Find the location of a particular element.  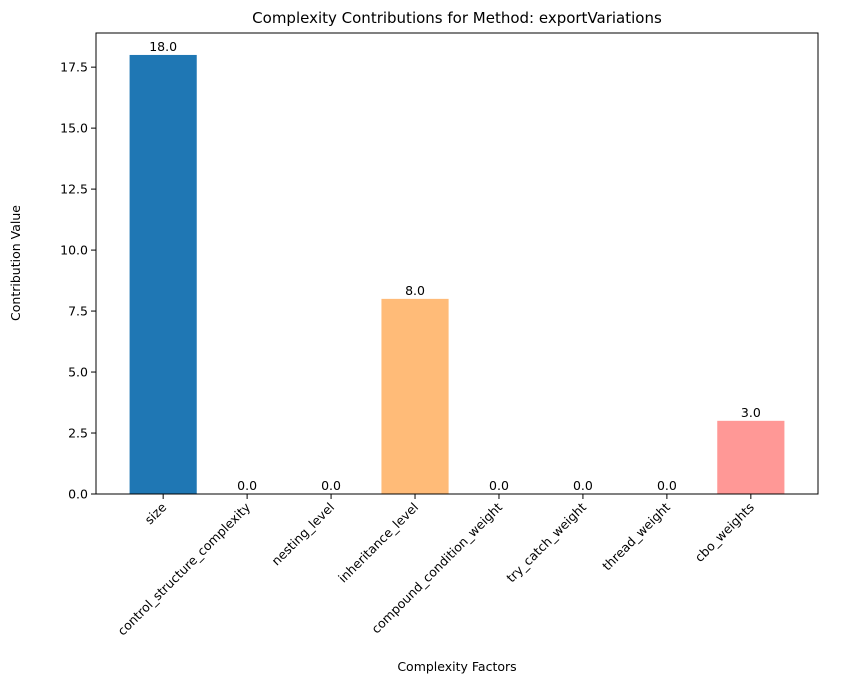

x-tick-label-size: size is located at coordinates (156, 513).